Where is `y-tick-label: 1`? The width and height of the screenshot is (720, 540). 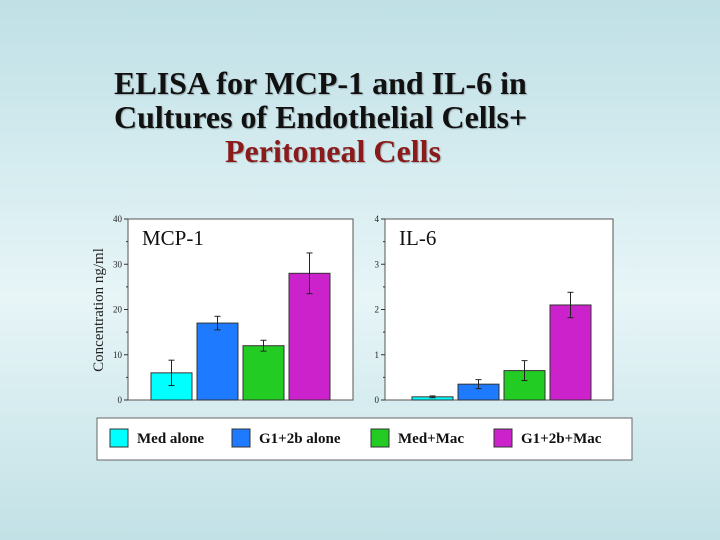 y-tick-label: 1 is located at coordinates (377, 355).